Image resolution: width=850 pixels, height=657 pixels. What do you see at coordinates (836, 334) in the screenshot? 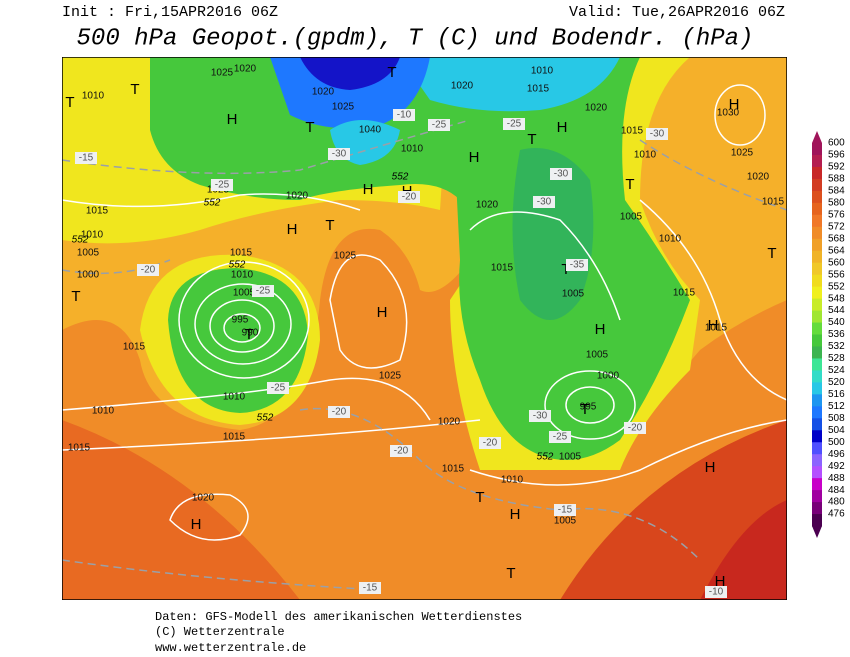
I see `colorbar-label: 536` at bounding box center [836, 334].